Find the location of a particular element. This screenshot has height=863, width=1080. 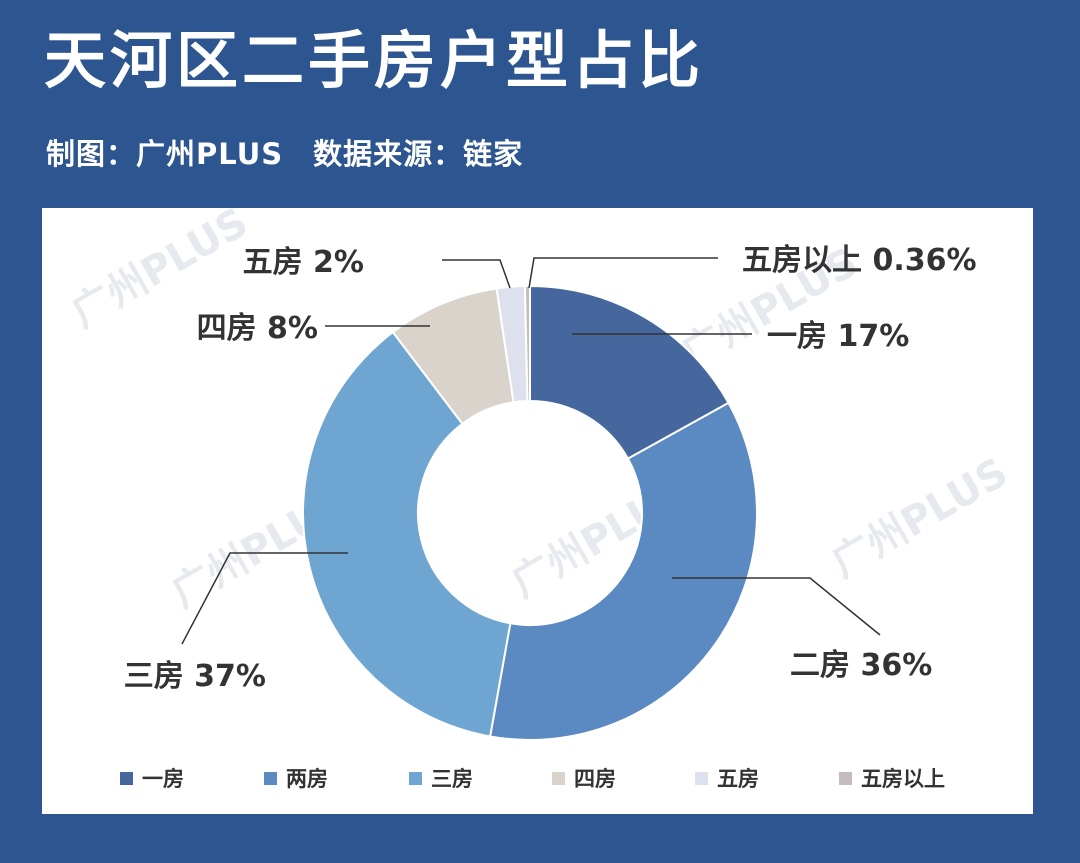

callout-label-1: 一房 17% is located at coordinates (838, 336).